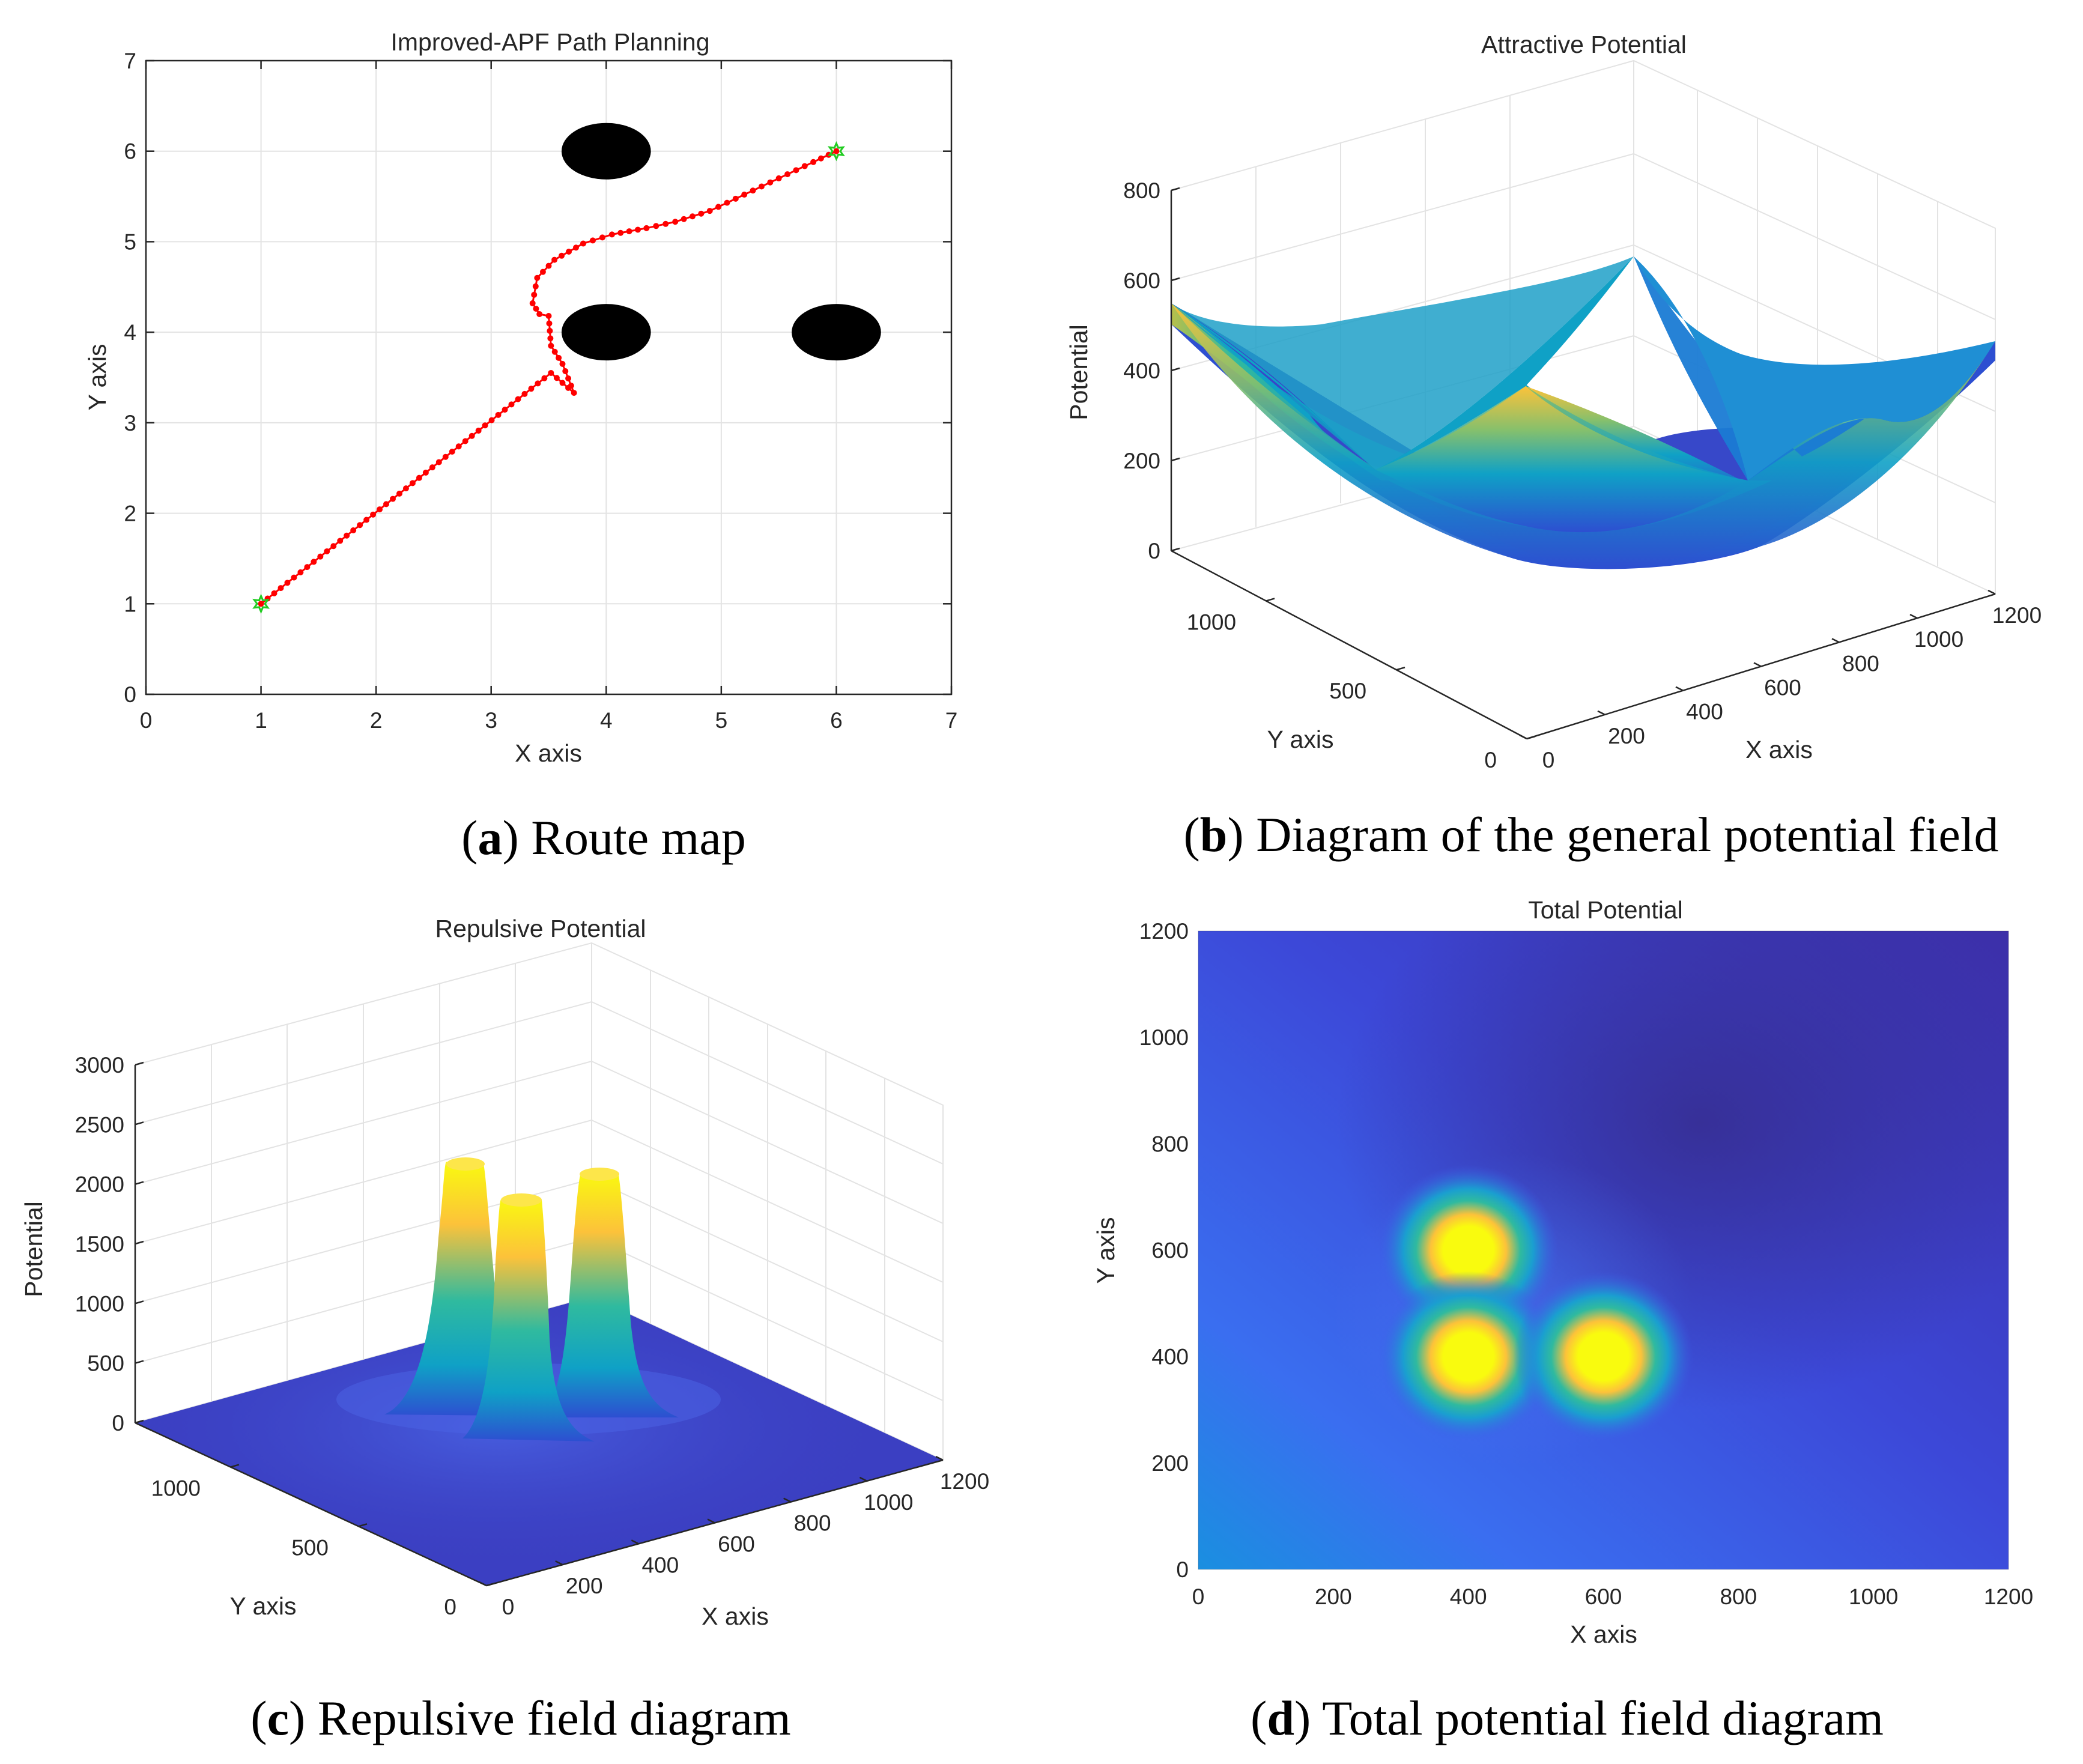  What do you see at coordinates (540, 928) in the screenshot?
I see `chart-c-title: Repulsive Potential` at bounding box center [540, 928].